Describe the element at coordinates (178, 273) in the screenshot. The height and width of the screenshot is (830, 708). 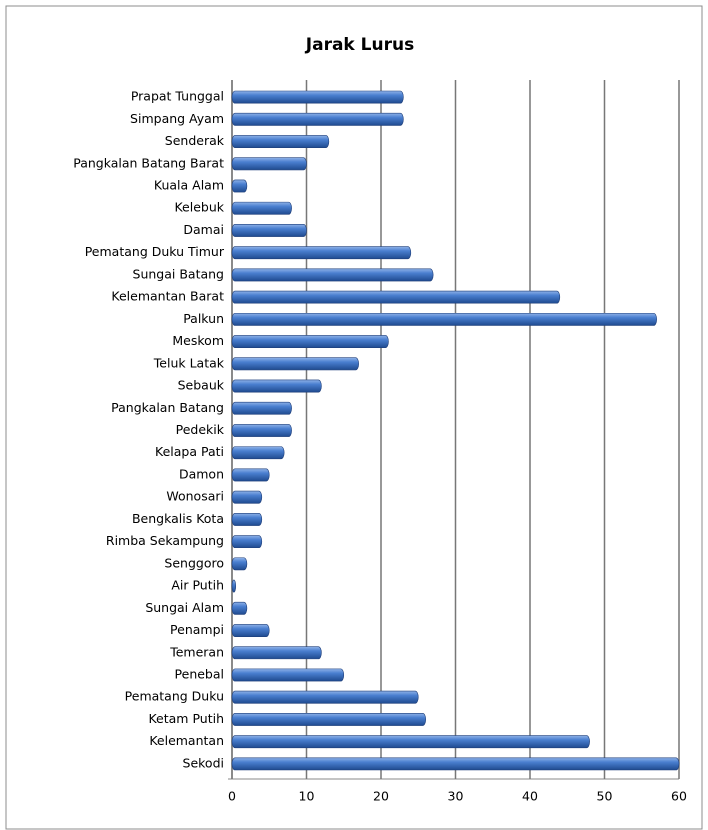
I see `y-tick-label: Sungai Batang` at that location.